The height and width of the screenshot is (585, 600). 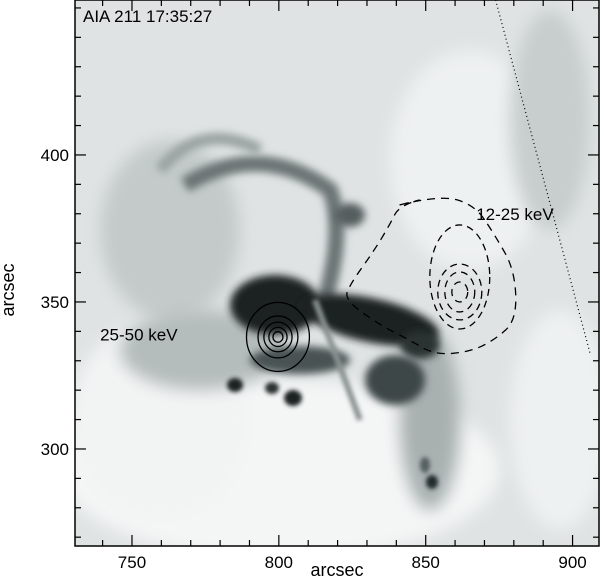 I want to click on y-tick-label: 400, so click(x=55, y=155).